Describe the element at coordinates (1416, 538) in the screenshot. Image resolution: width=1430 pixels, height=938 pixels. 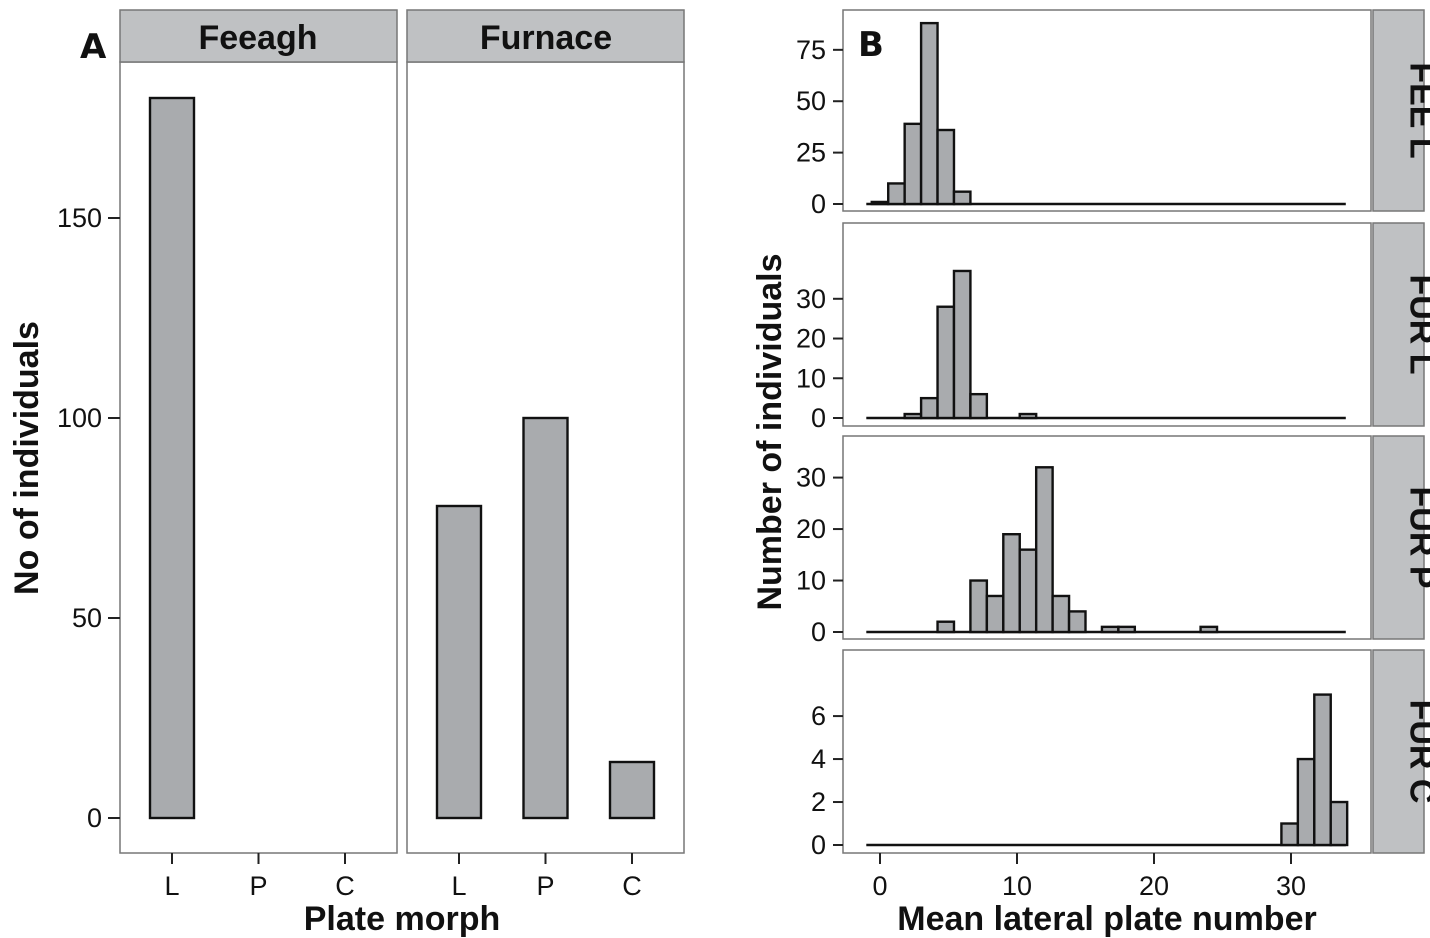
I see `facet-label-fur-p: FUR P` at that location.